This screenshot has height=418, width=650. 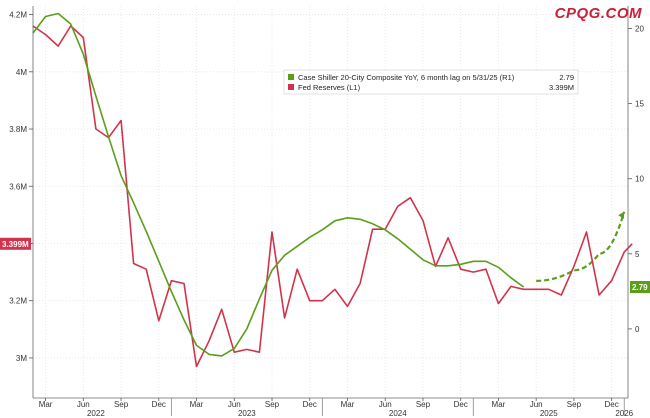 I want to click on projection-layer, so click(x=581, y=246).